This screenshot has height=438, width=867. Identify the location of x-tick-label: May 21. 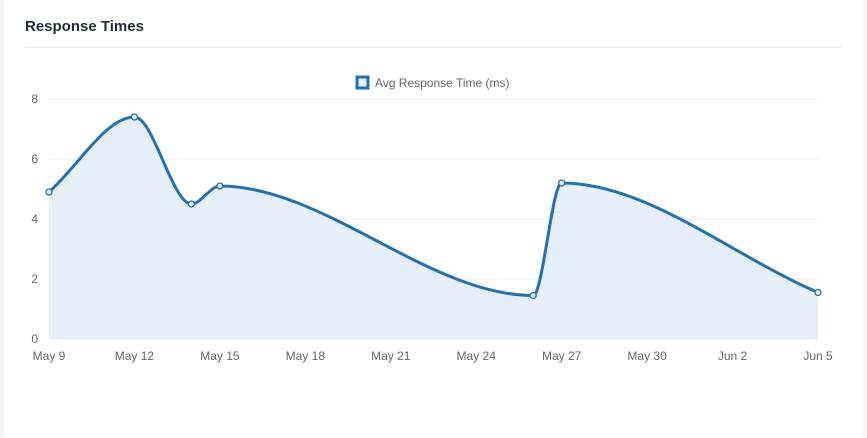
(391, 356).